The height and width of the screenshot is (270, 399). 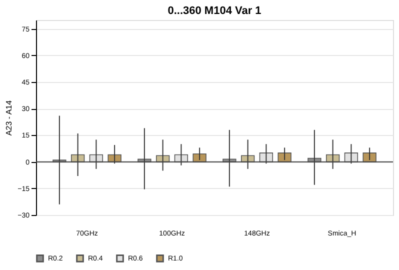 What do you see at coordinates (9, 118) in the screenshot?
I see `y-axis-title: A23 - A14` at bounding box center [9, 118].